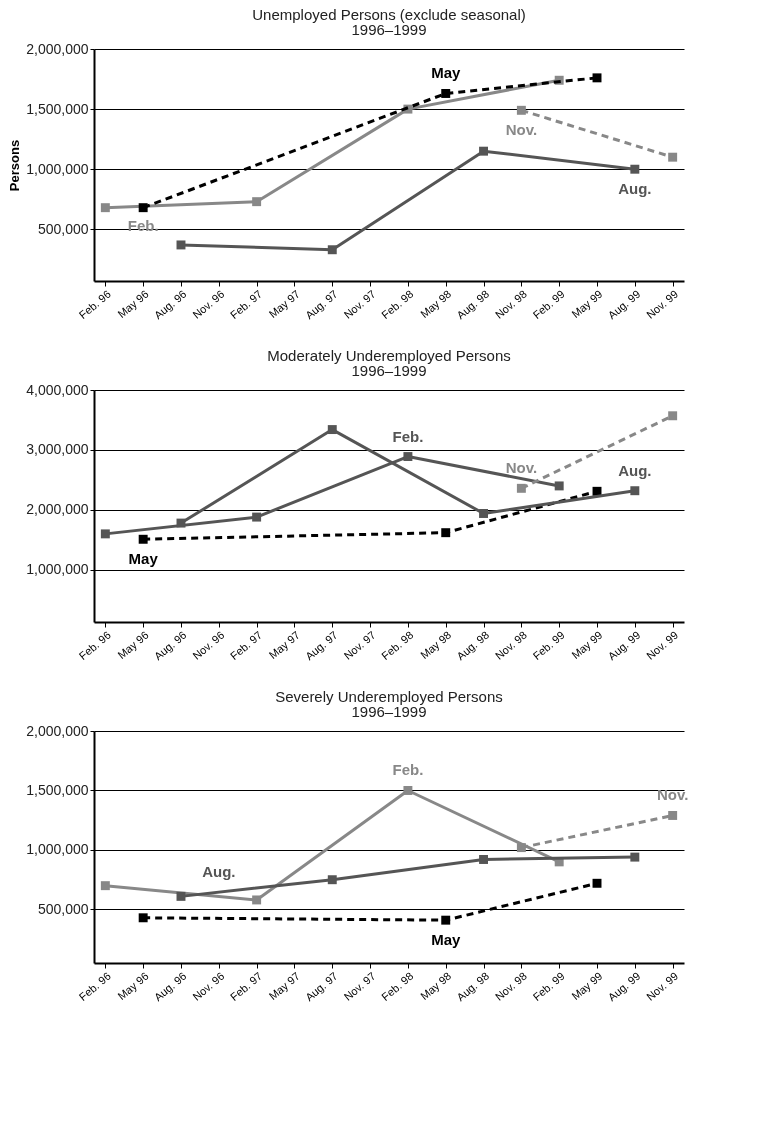 The image size is (778, 1130). What do you see at coordinates (57, 389) in the screenshot?
I see `y-tick-label: 4,000,000` at bounding box center [57, 389].